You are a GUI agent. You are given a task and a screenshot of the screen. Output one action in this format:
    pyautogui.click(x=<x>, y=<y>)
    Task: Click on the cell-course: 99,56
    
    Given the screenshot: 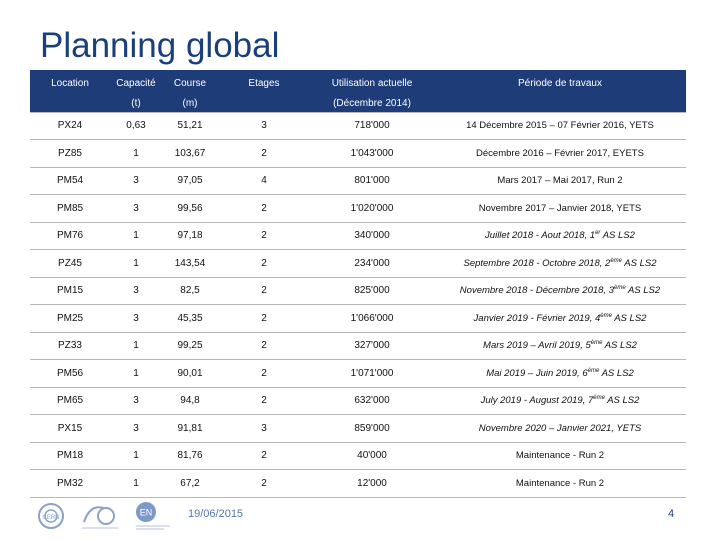 What is the action you would take?
    pyautogui.click(x=190, y=208)
    